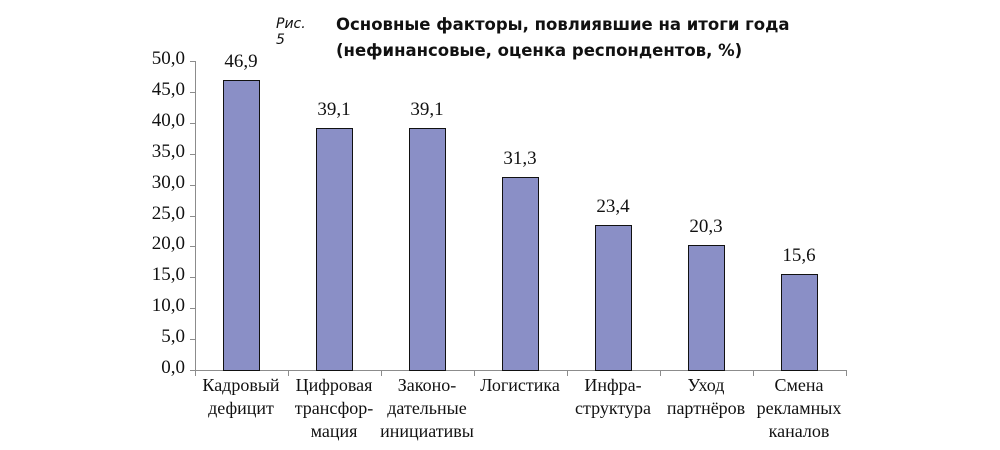  I want to click on x-category-label: Логистика, so click(520, 385).